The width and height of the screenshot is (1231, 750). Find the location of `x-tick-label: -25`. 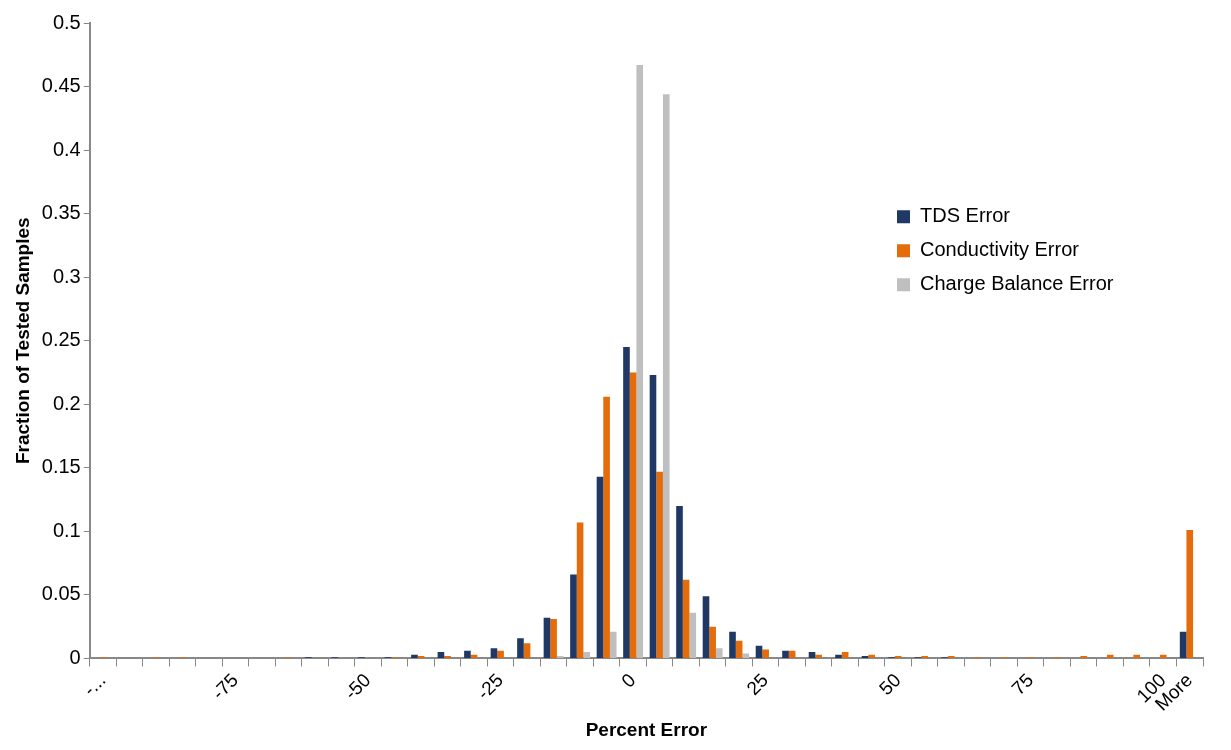

x-tick-label: -25 is located at coordinates (490, 686).